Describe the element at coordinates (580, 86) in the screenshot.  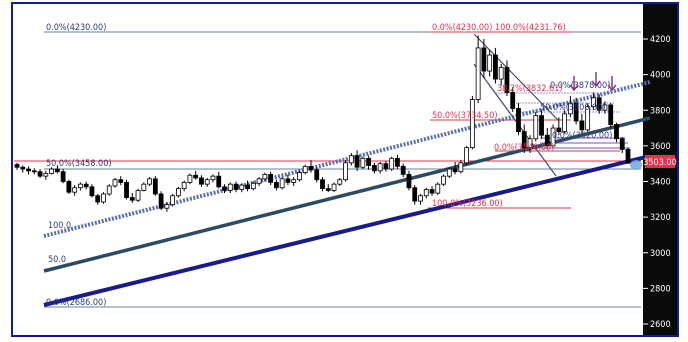
I see `fib-label-upper-right: 0.0%(3878.00)` at that location.